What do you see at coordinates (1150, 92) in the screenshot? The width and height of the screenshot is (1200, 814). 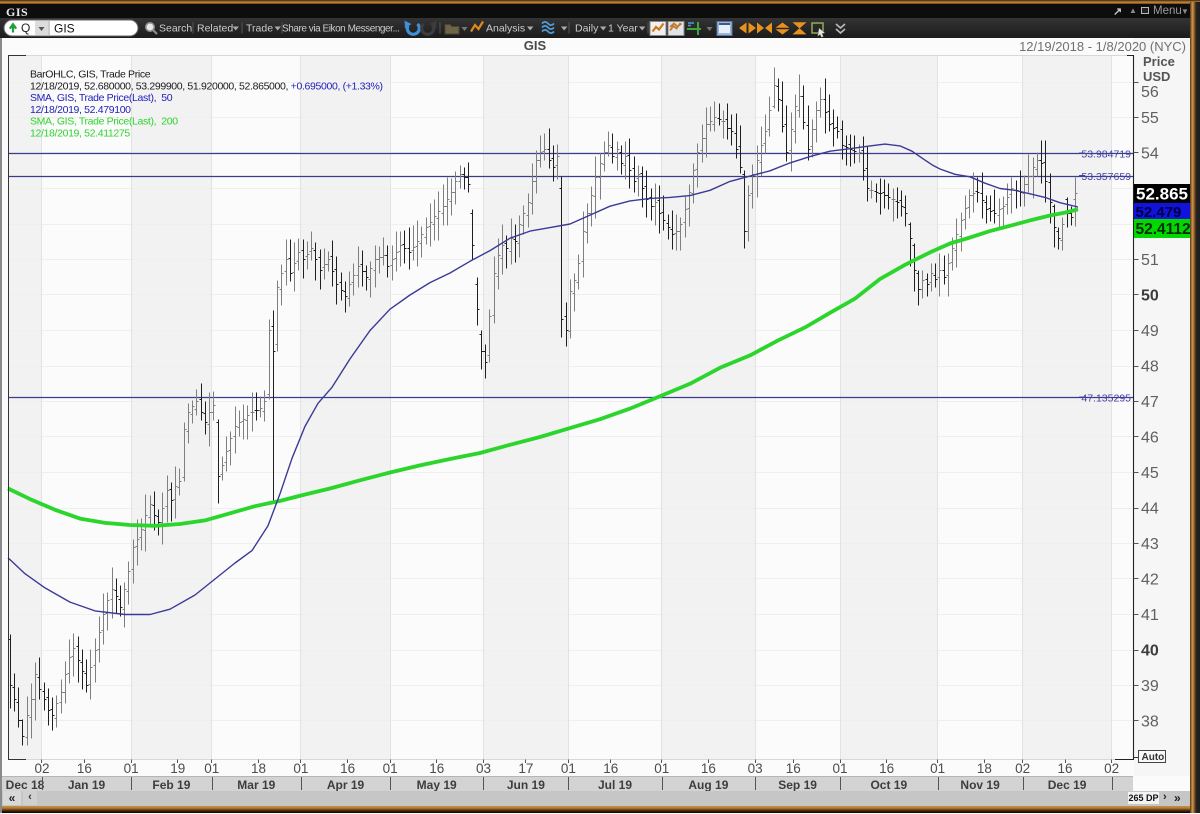 I see `svg-text: 56` at bounding box center [1150, 92].